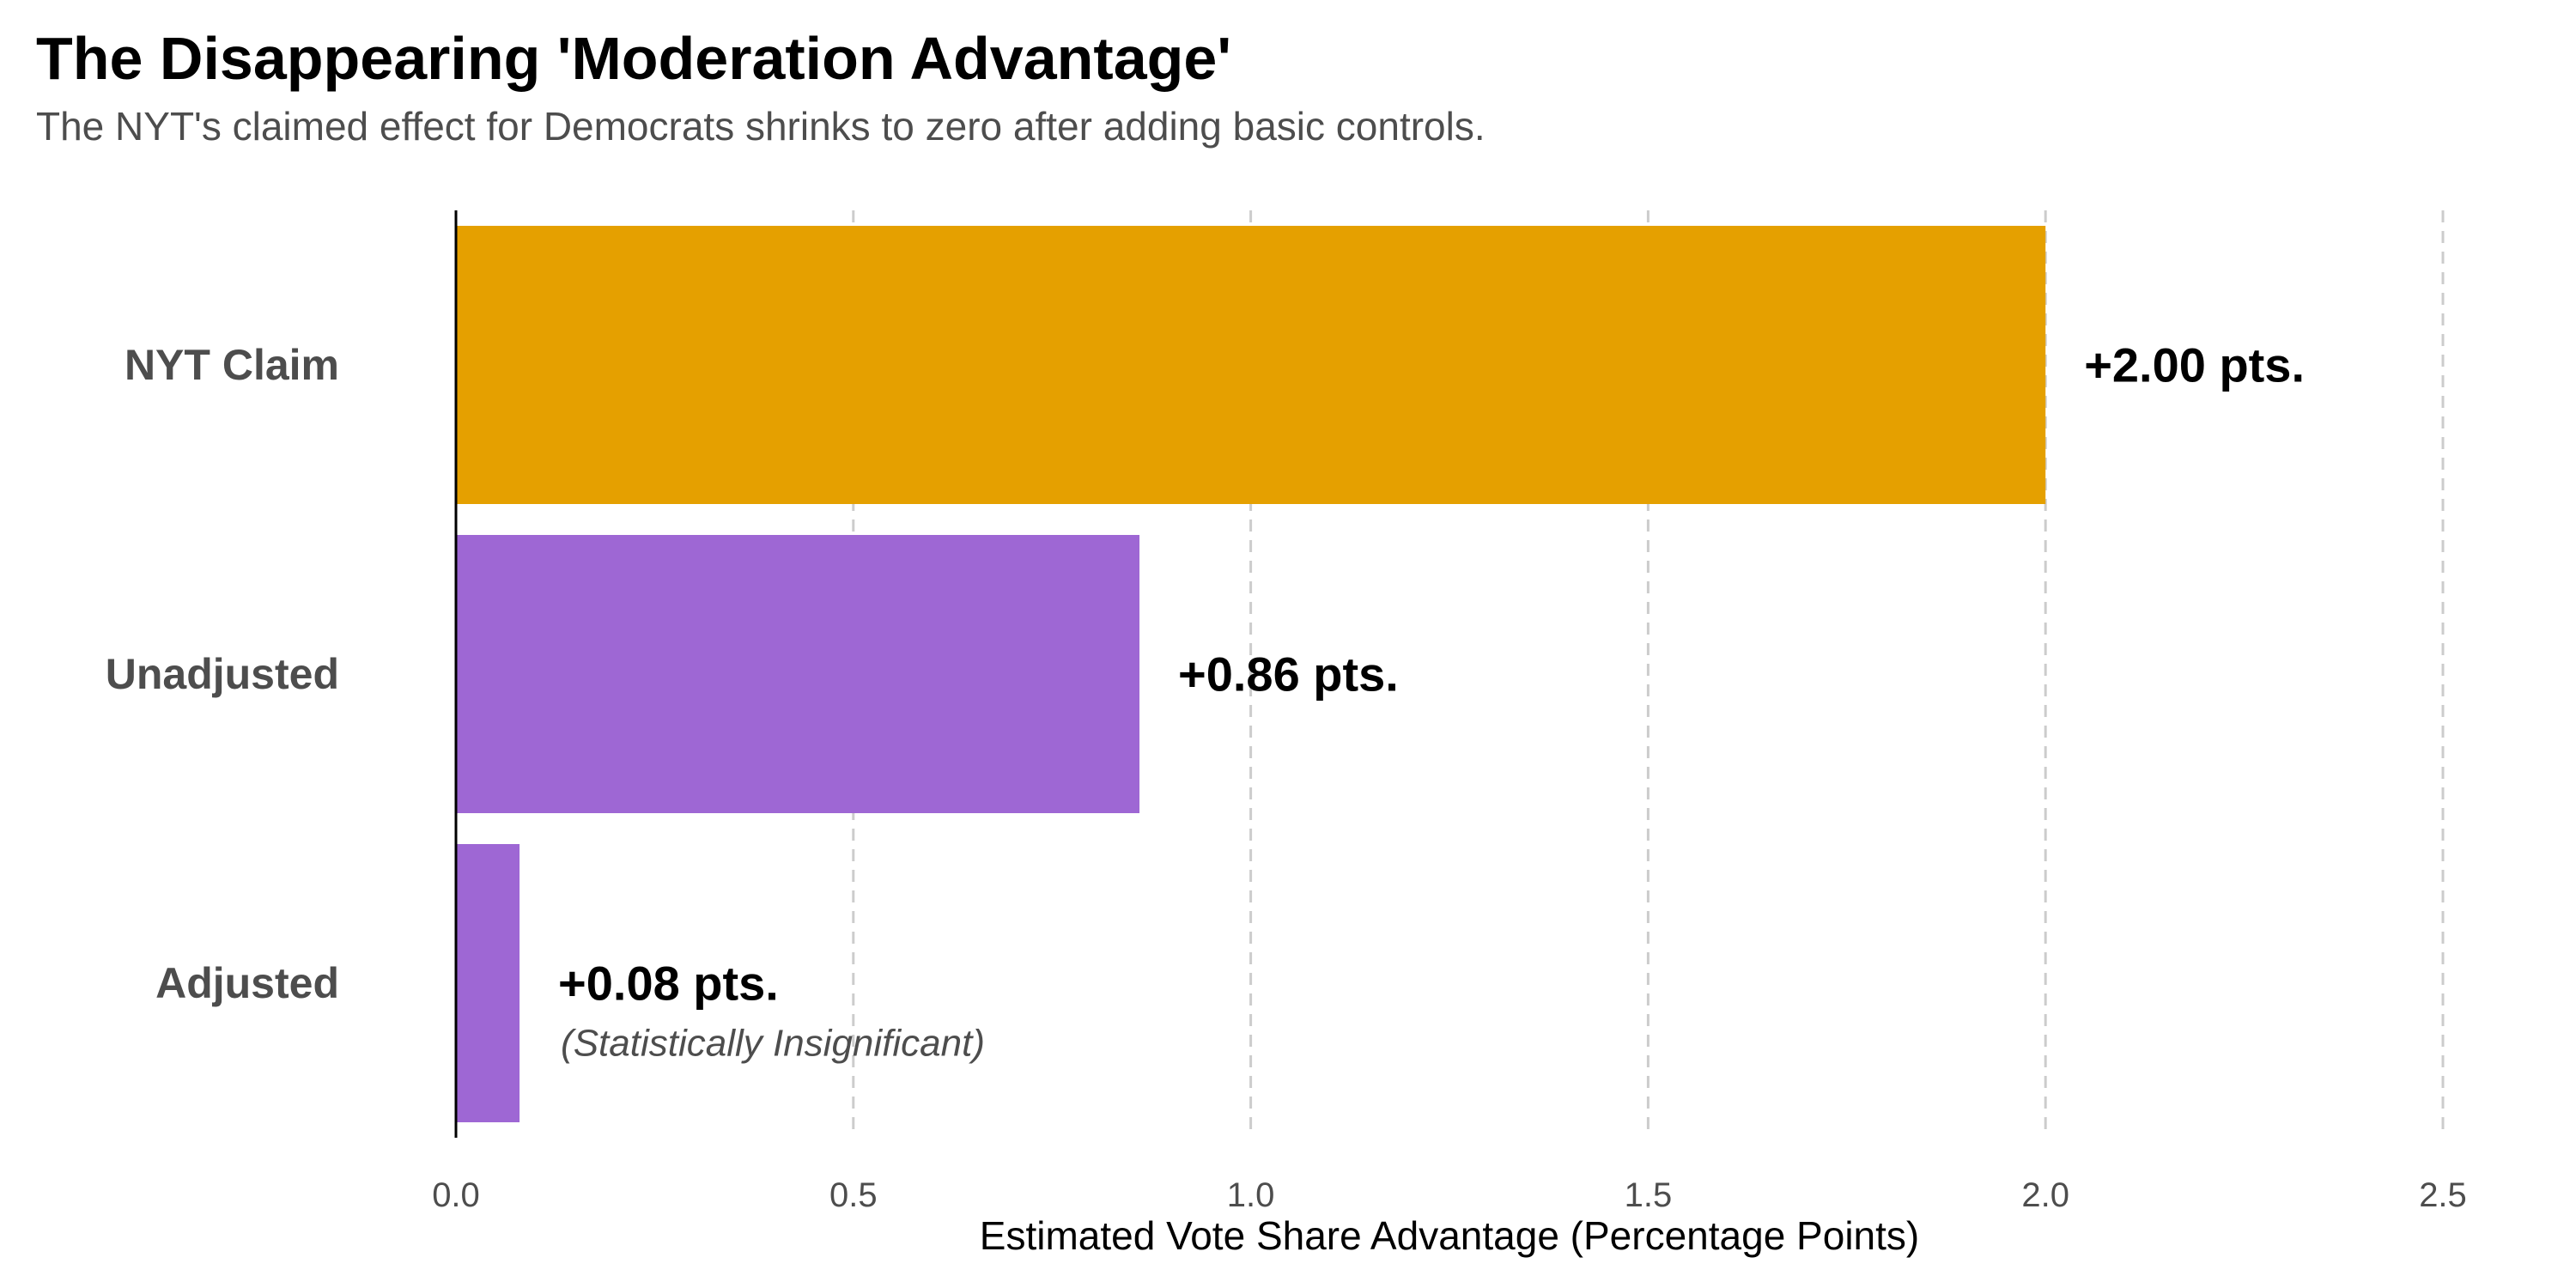 The image size is (2576, 1288). I want to click on value-label: +0.08 pts., so click(669, 984).